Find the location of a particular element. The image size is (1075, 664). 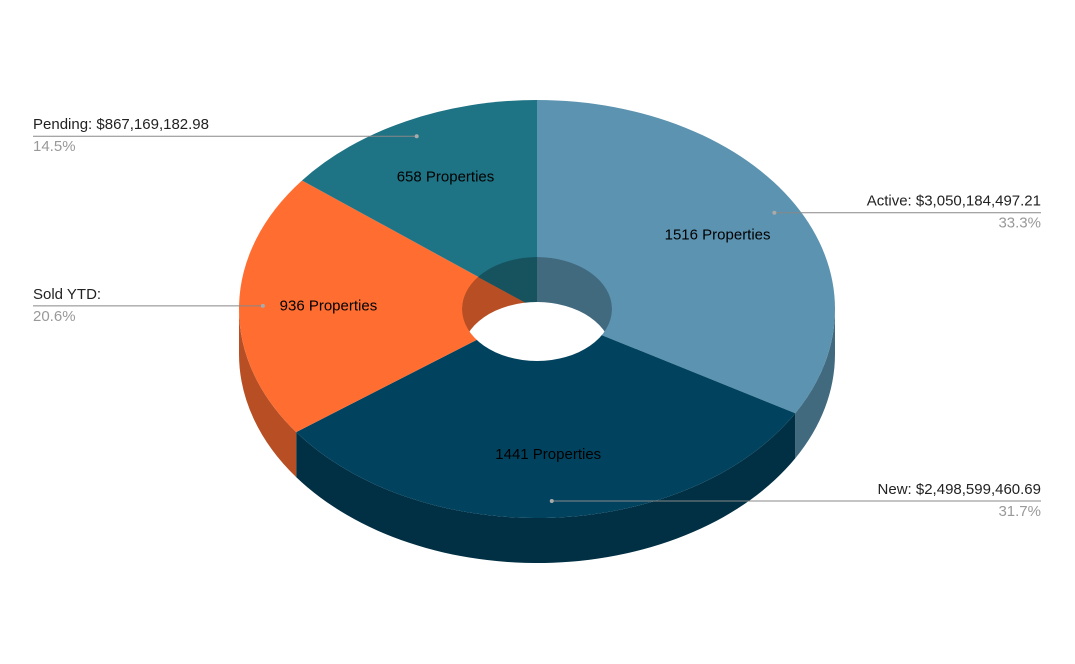

hole is located at coordinates (537, 309).